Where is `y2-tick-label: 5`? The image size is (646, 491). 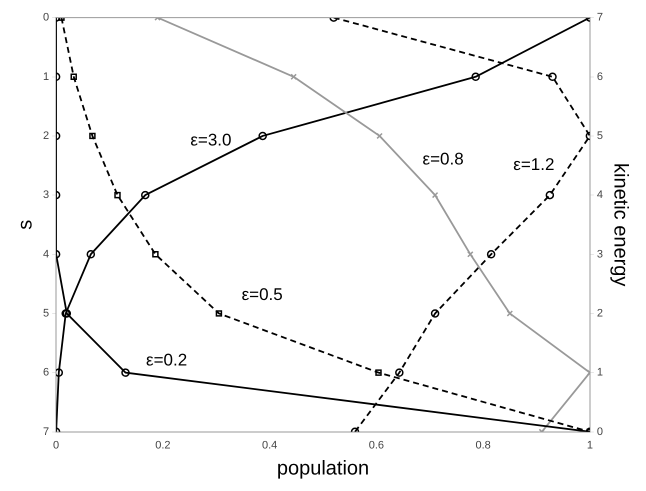 y2-tick-label: 5 is located at coordinates (600, 136).